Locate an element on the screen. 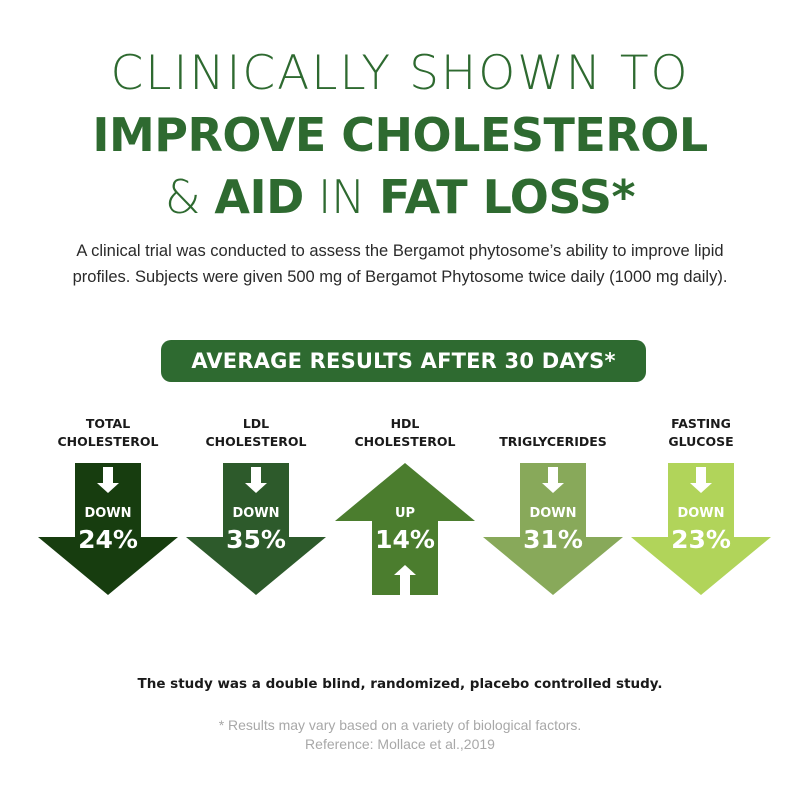 Image resolution: width=800 pixels, height=800 pixels. result-label-line-1: LDL is located at coordinates (256, 423).